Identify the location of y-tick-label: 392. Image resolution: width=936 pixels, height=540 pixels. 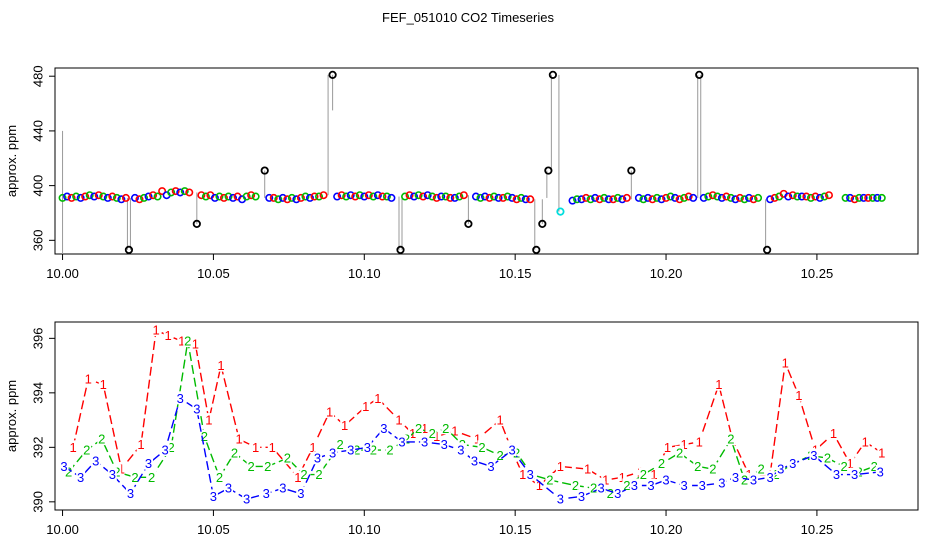
(37, 447).